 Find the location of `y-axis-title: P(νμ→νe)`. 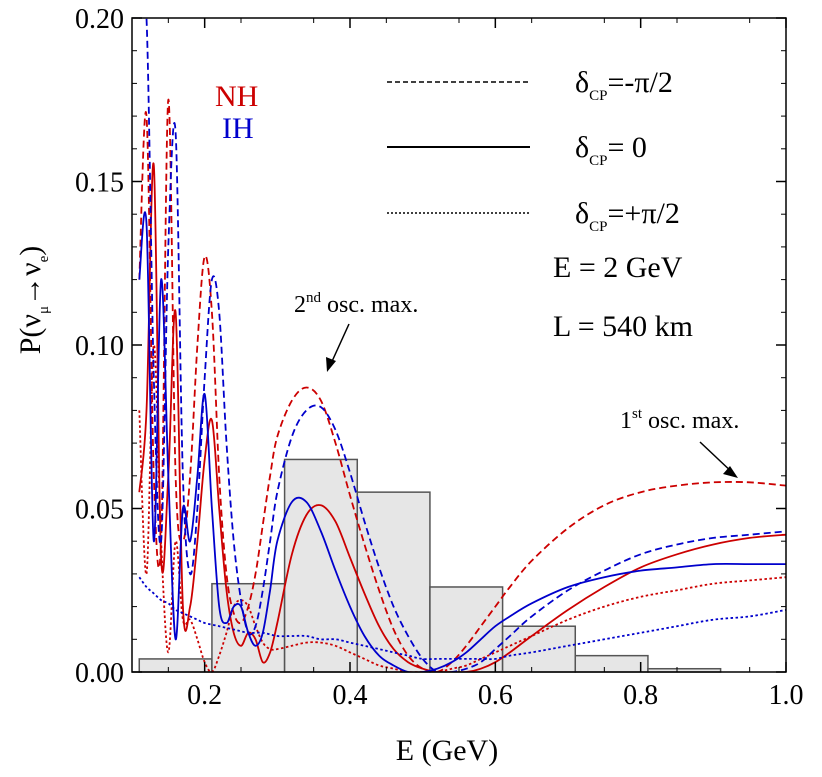

y-axis-title: P(νμ→νe) is located at coordinates (33, 300).